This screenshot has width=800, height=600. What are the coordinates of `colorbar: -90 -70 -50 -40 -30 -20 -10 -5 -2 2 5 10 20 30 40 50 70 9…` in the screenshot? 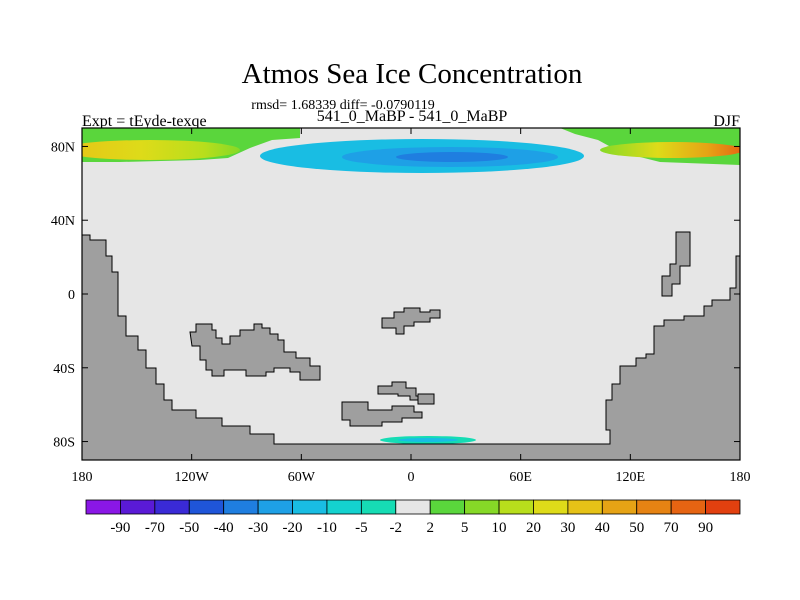 It's located at (413, 517).